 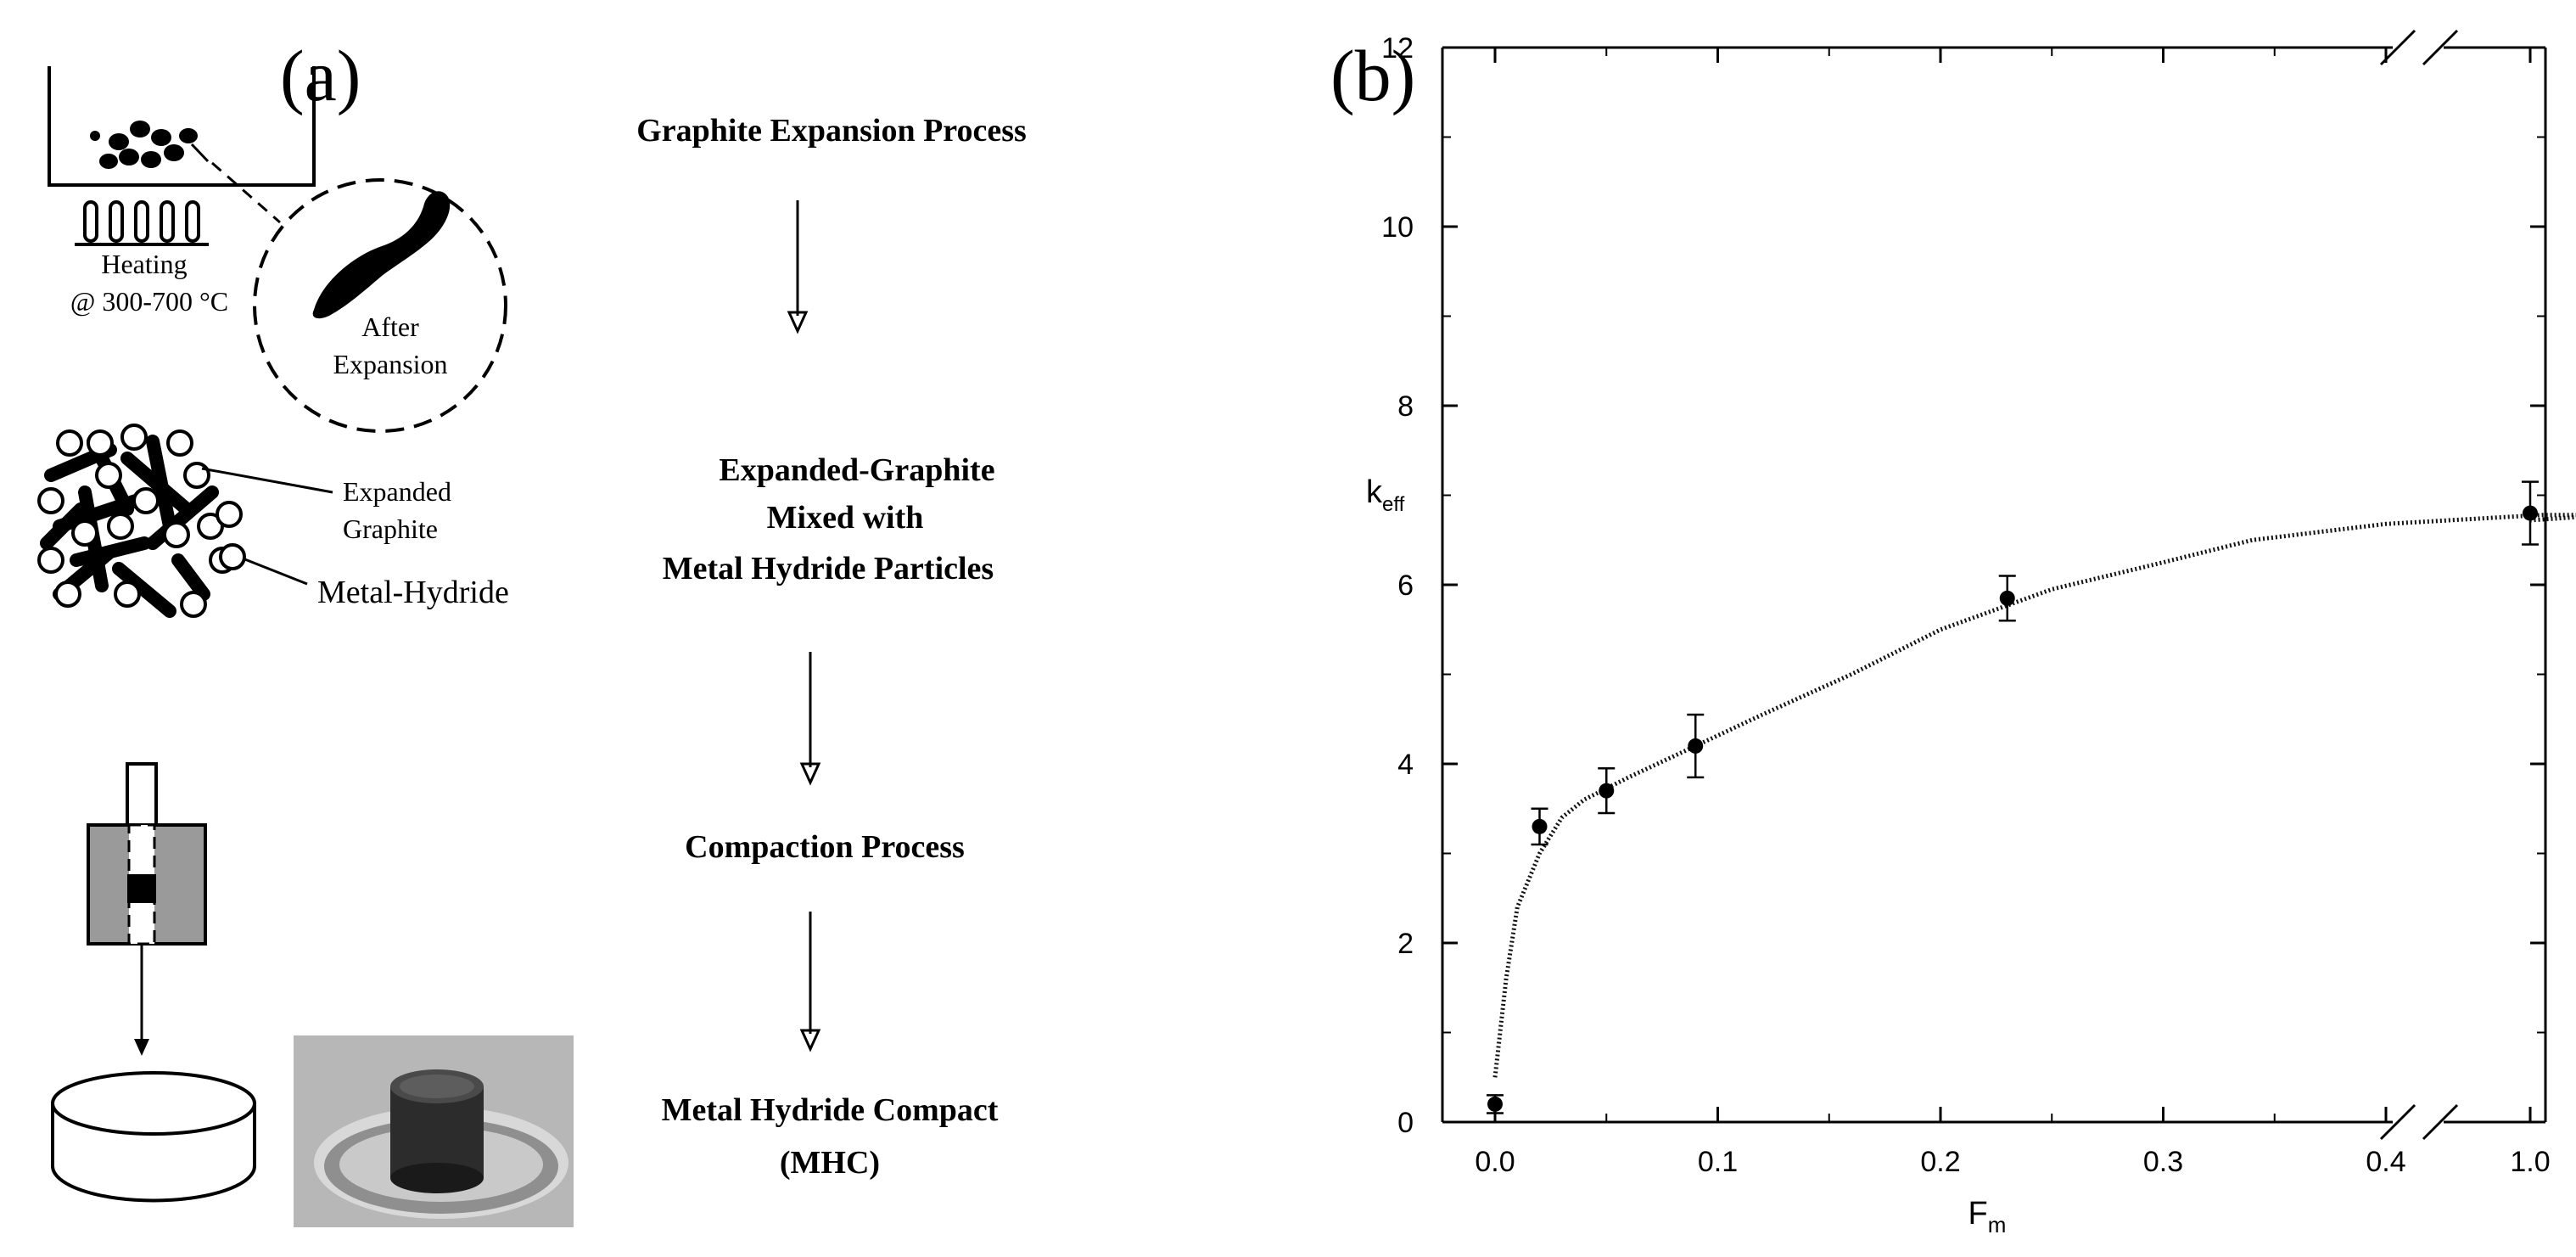 What do you see at coordinates (2530, 1162) in the screenshot?
I see `x-tick-label: 1.0` at bounding box center [2530, 1162].